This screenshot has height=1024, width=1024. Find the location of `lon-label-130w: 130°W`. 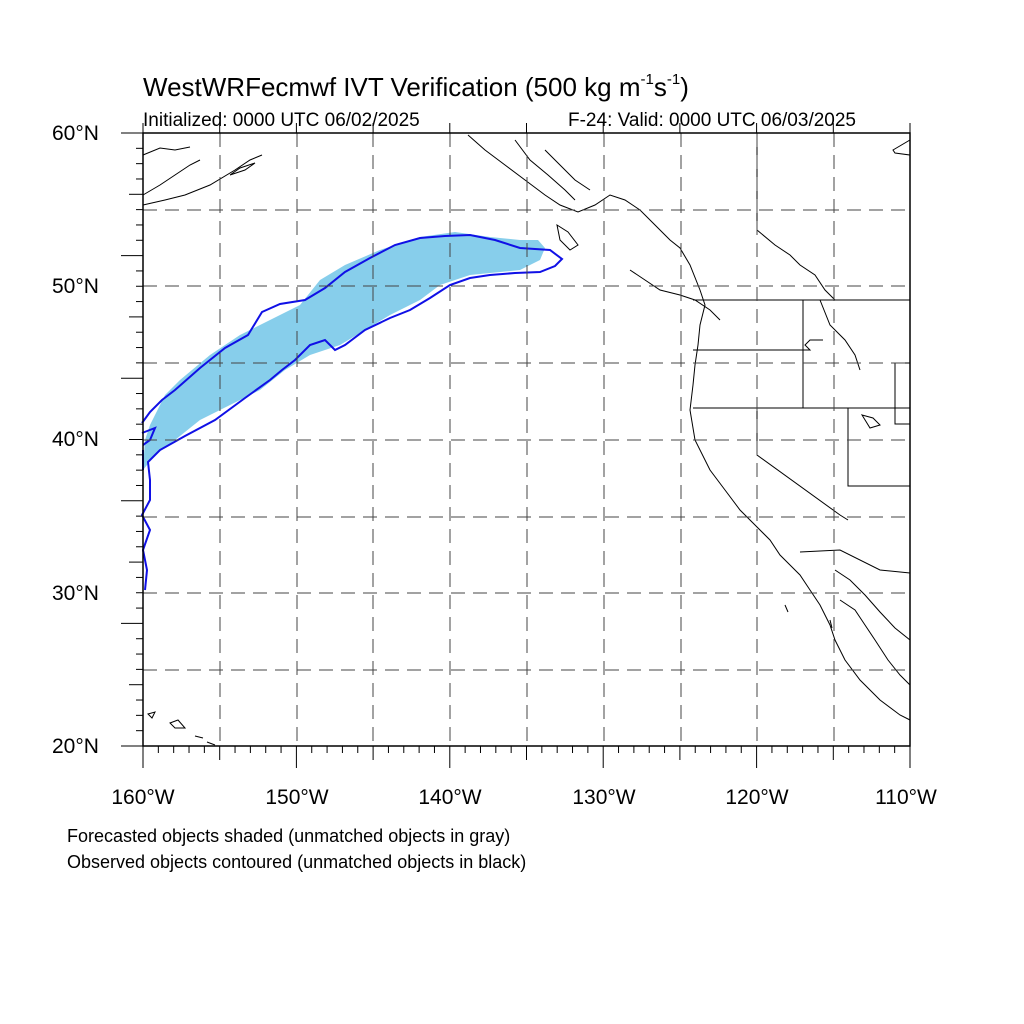

lon-label-130w: 130°W is located at coordinates (604, 797).